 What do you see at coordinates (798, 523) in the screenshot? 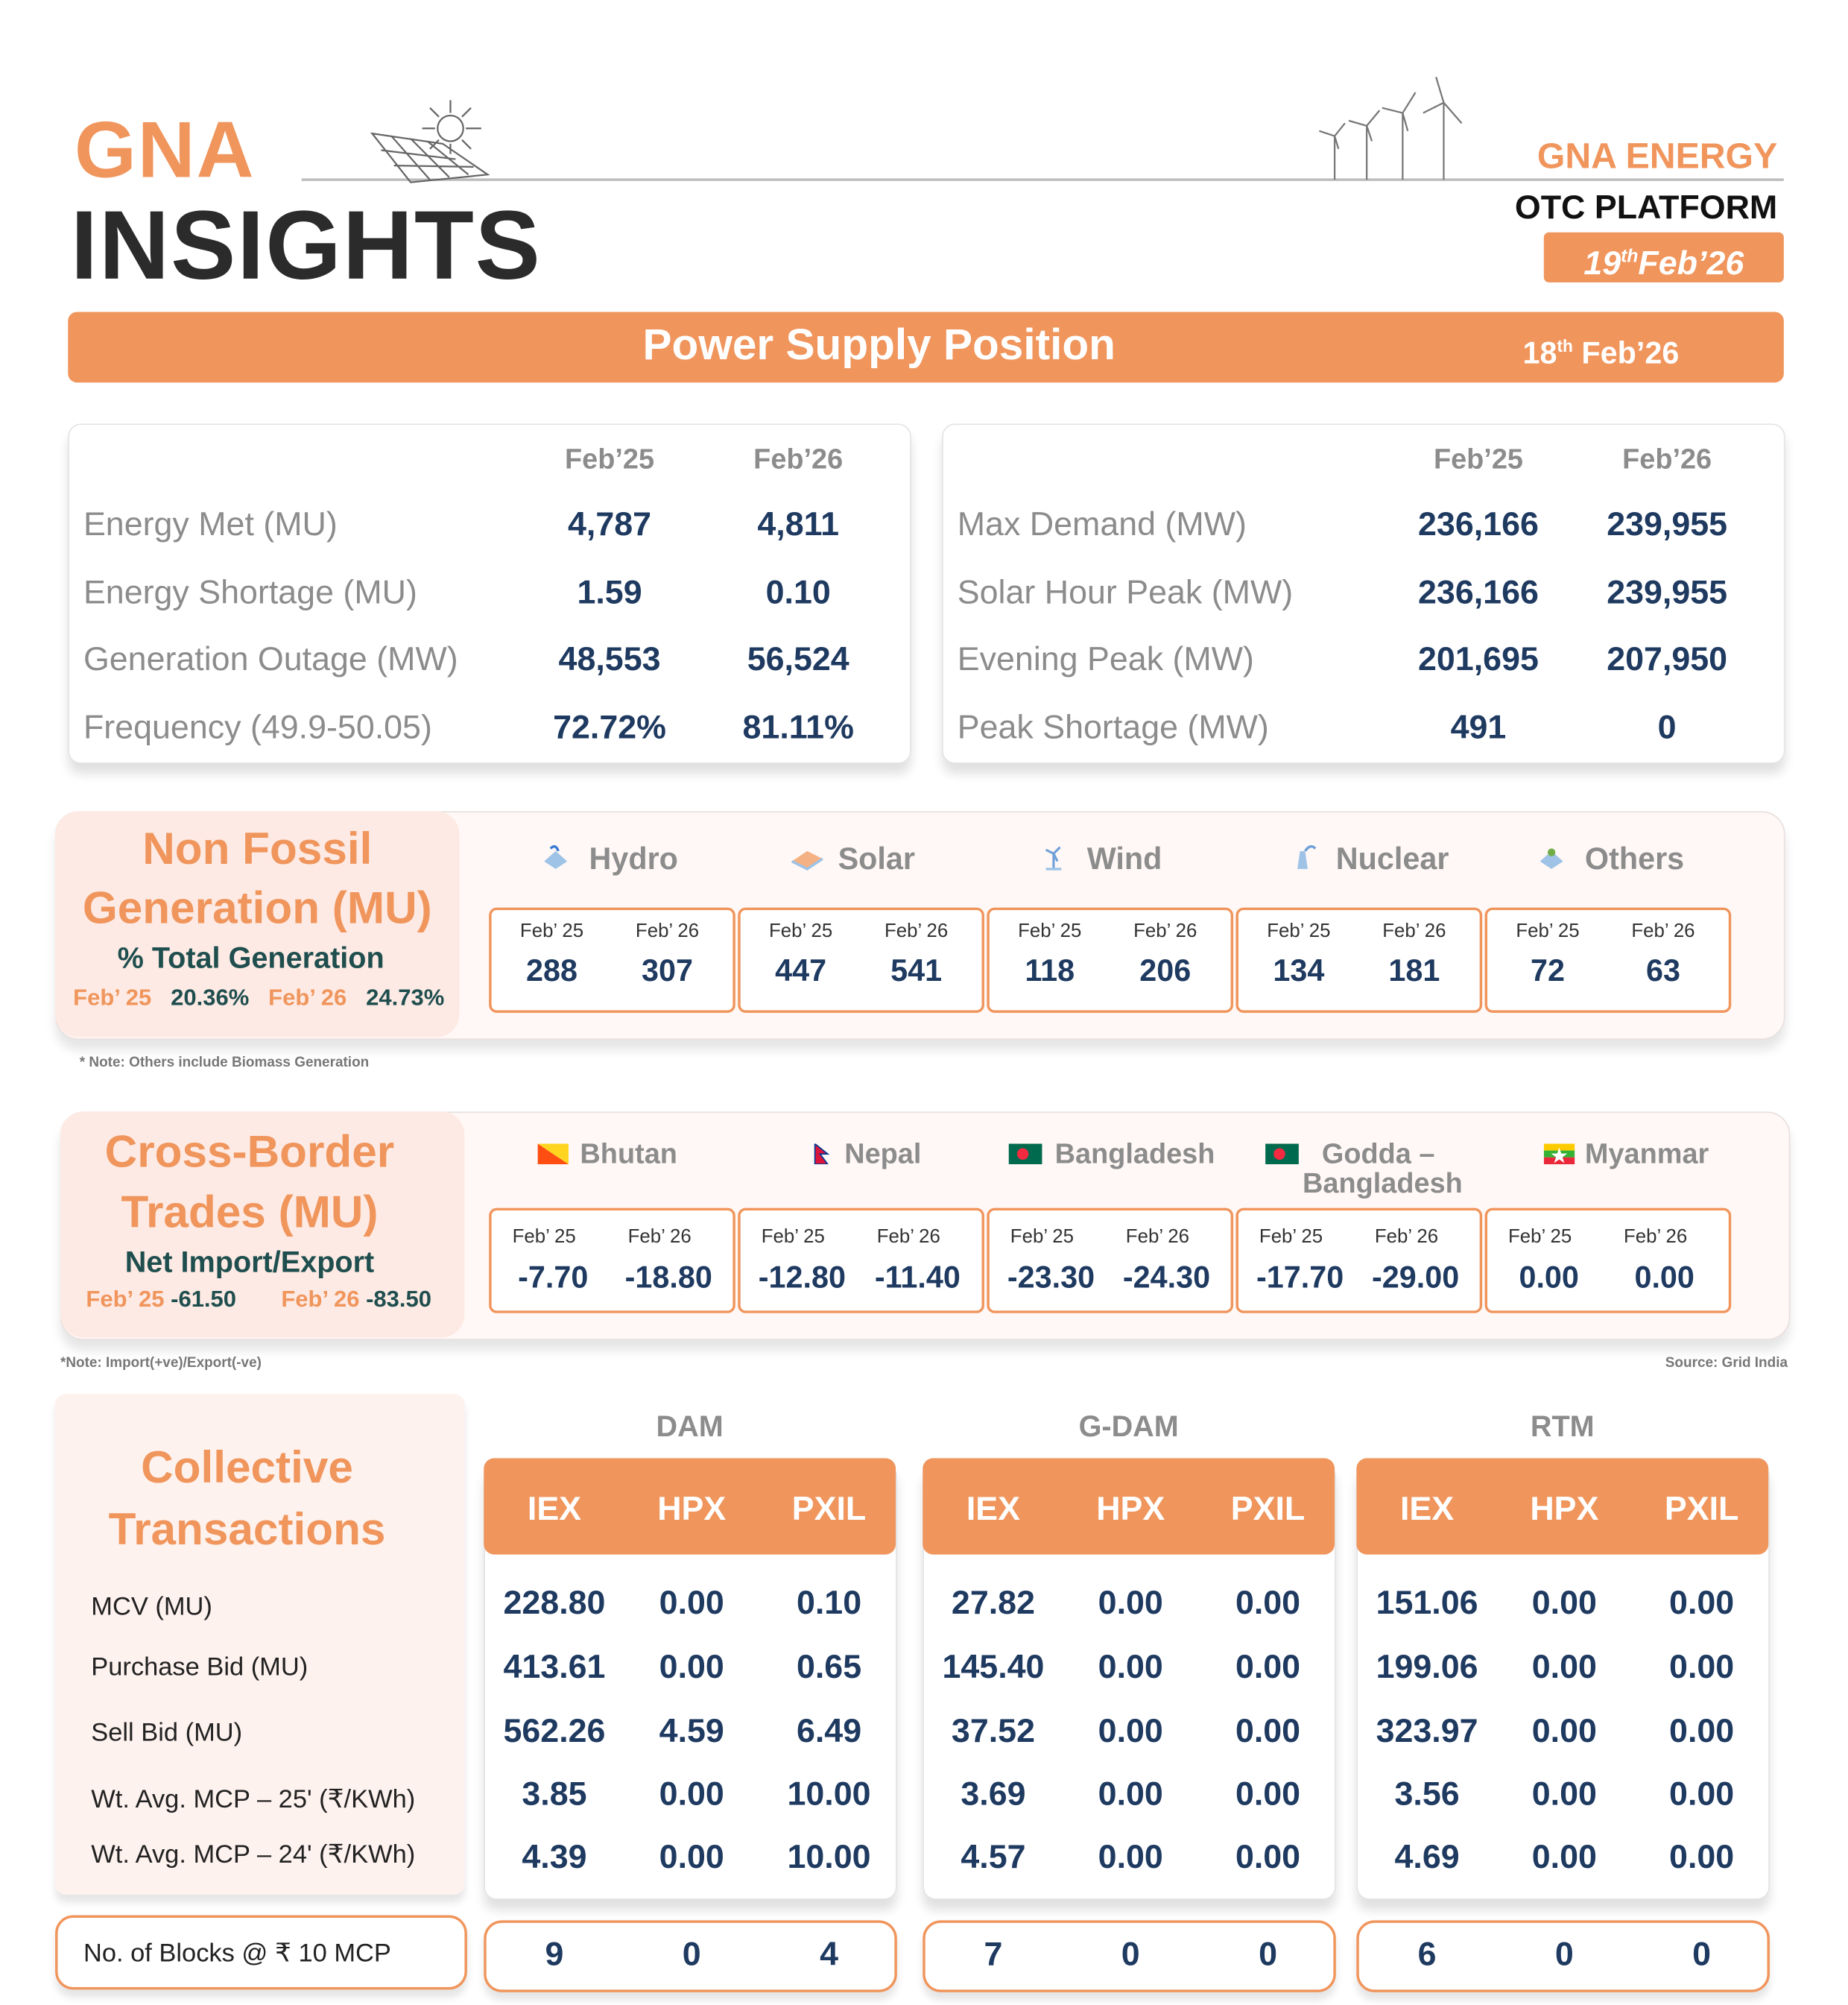
I see `metric-value-curr: 4,811` at bounding box center [798, 523].